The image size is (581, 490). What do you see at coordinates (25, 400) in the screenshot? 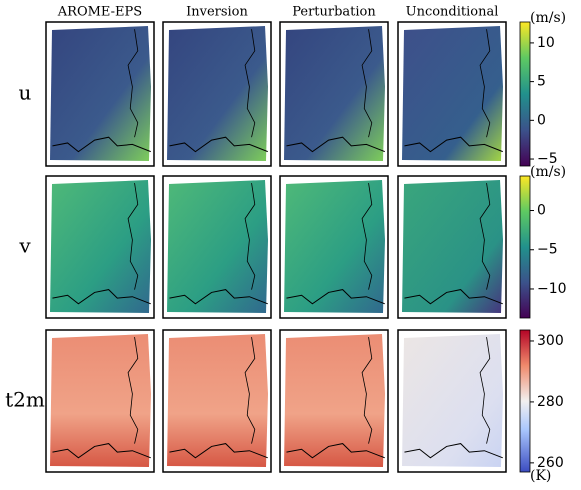
I see `row-label: t2m` at bounding box center [25, 400].